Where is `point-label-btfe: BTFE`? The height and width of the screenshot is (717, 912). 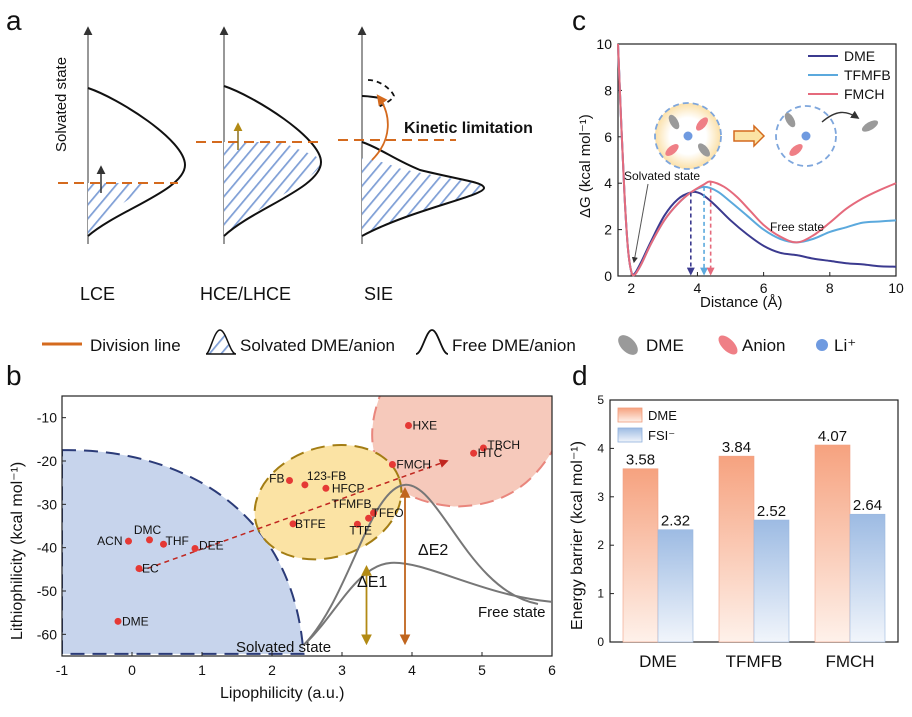
point-label-btfe: BTFE is located at coordinates (310, 524).